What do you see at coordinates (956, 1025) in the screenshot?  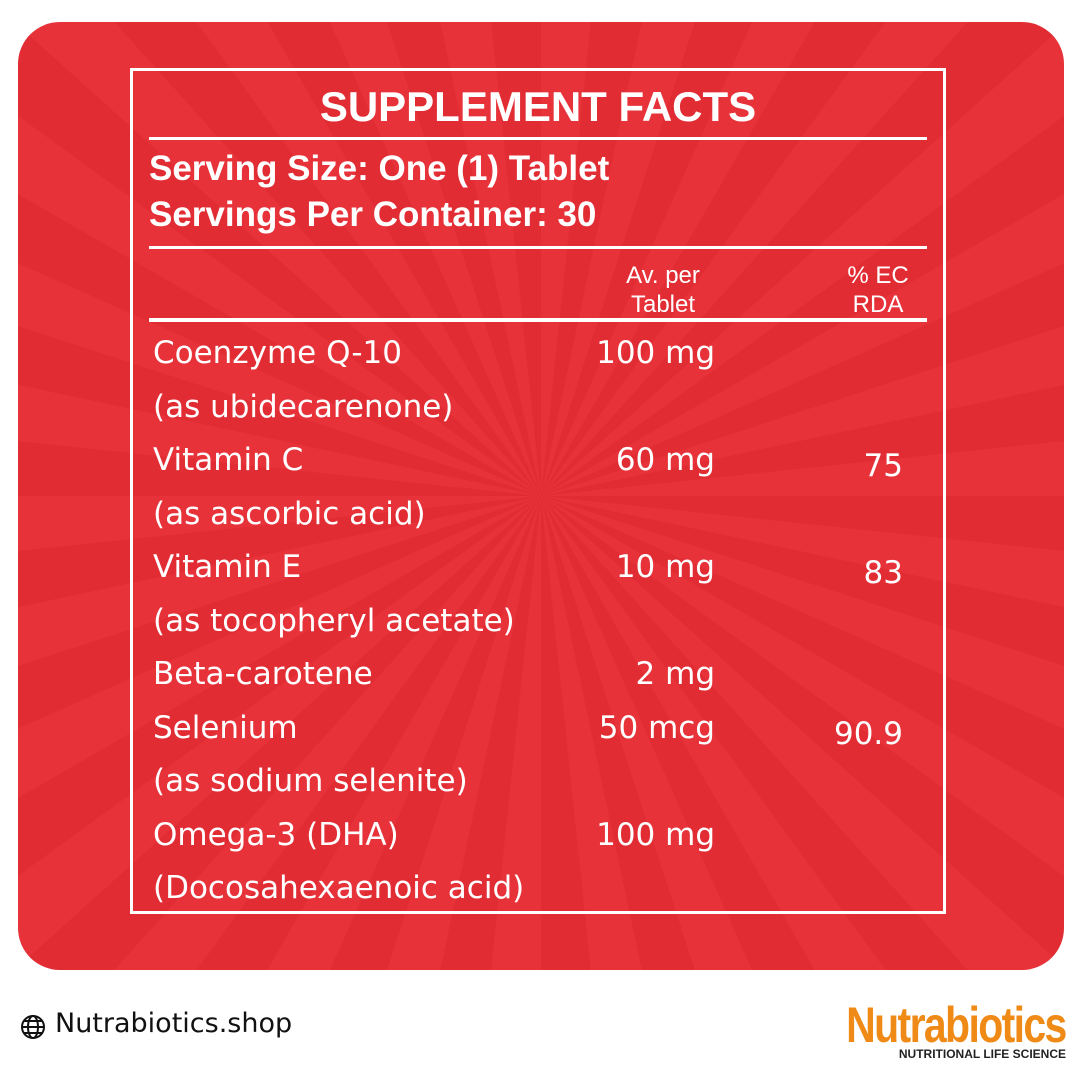 I see `brand-logo: Nutrabiotics` at bounding box center [956, 1025].